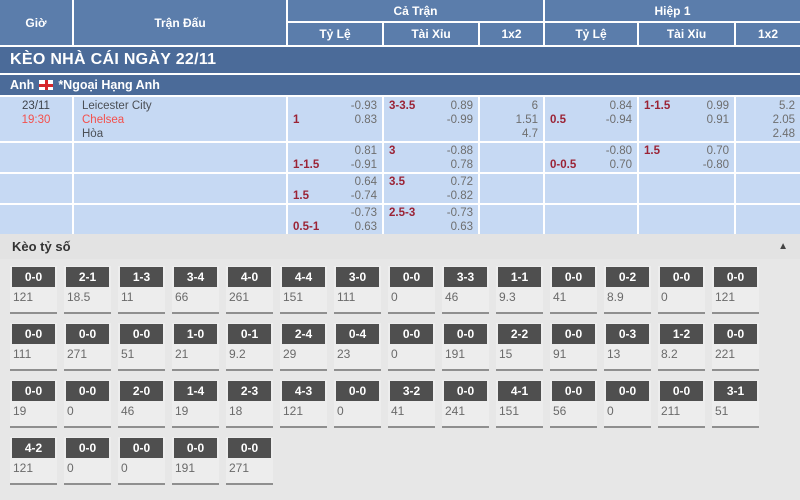 This screenshot has width=800, height=500. What do you see at coordinates (511, 134) in the screenshot?
I see `odds-line: 4.7` at bounding box center [511, 134].